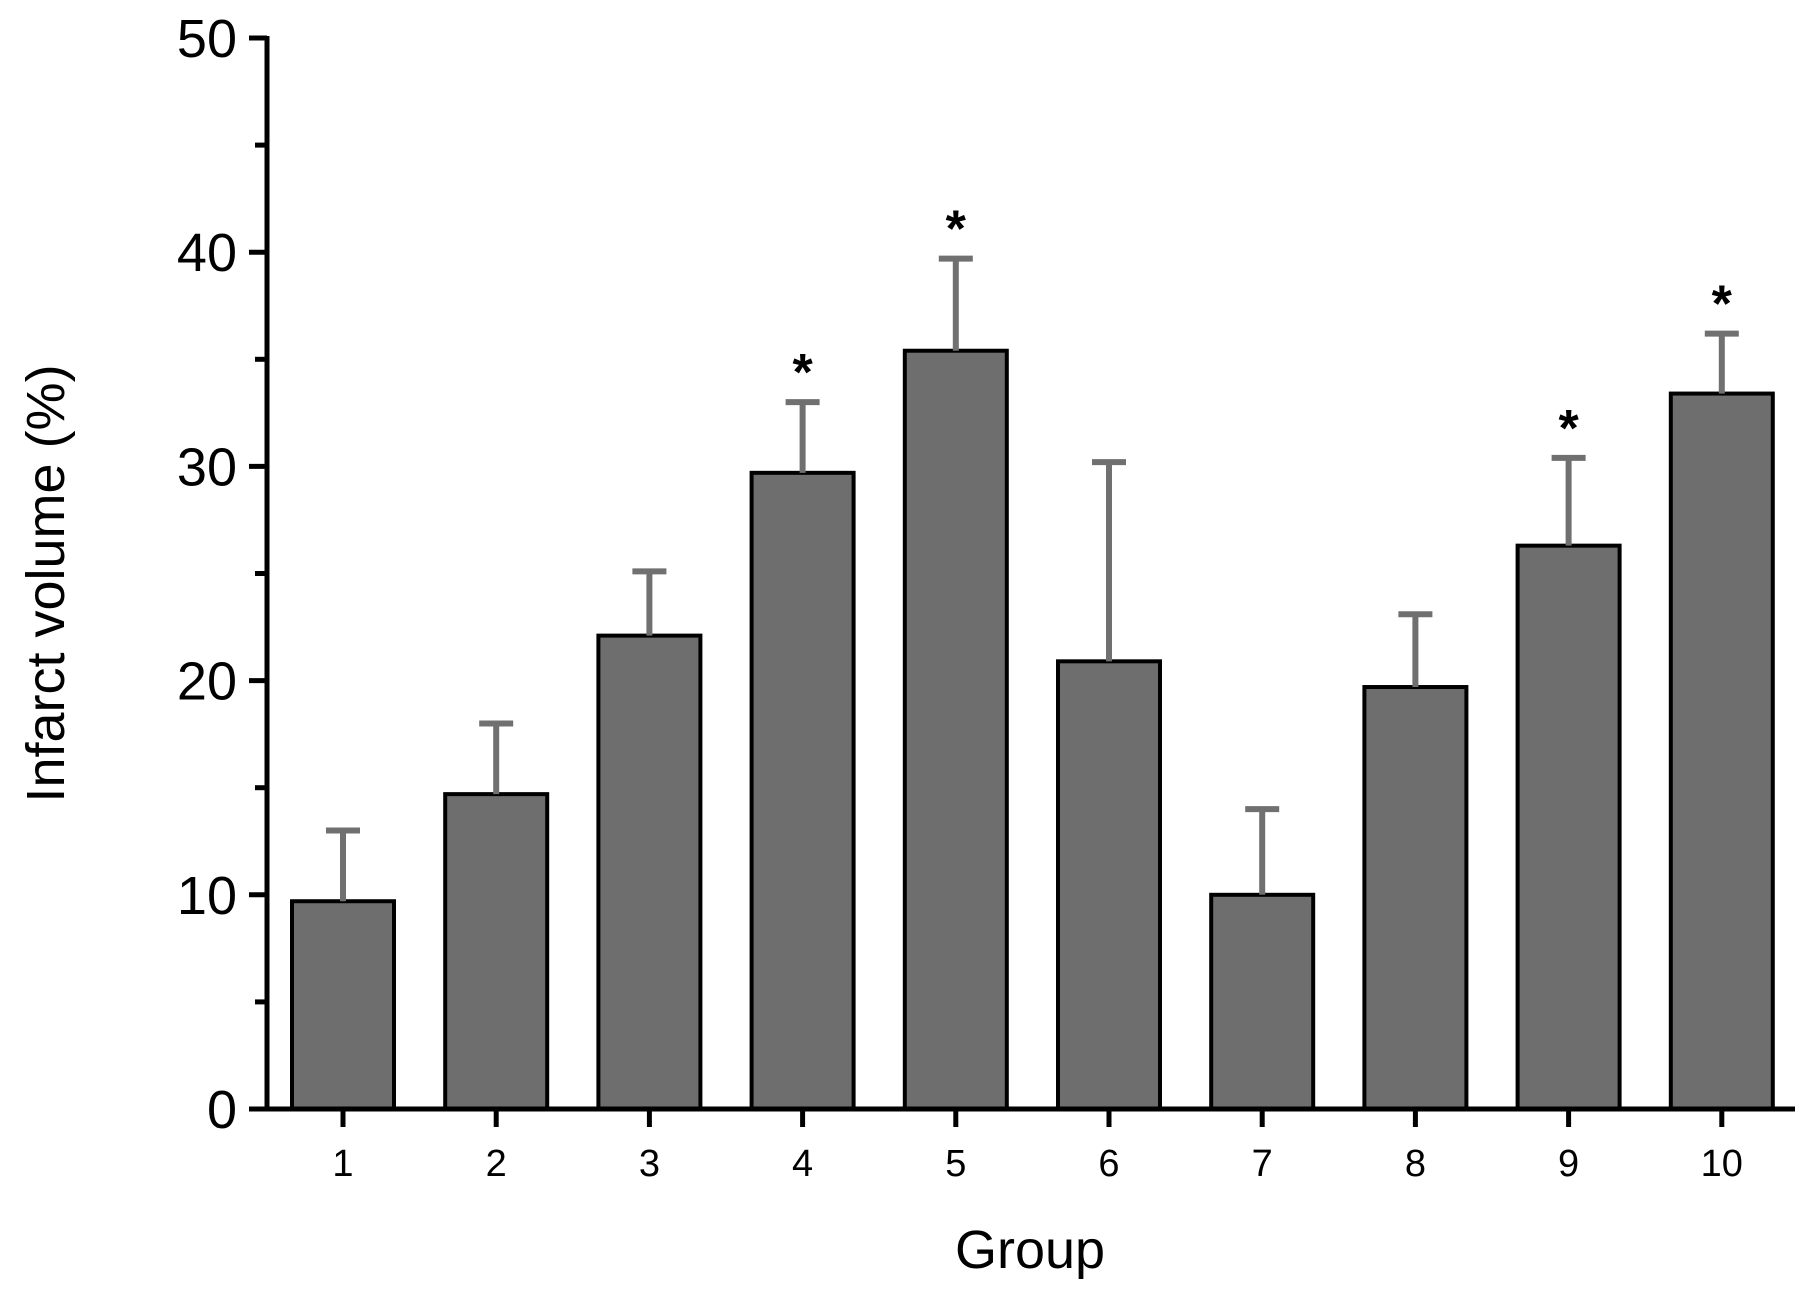  I want to click on x-tick-label: 4, so click(802, 1164).